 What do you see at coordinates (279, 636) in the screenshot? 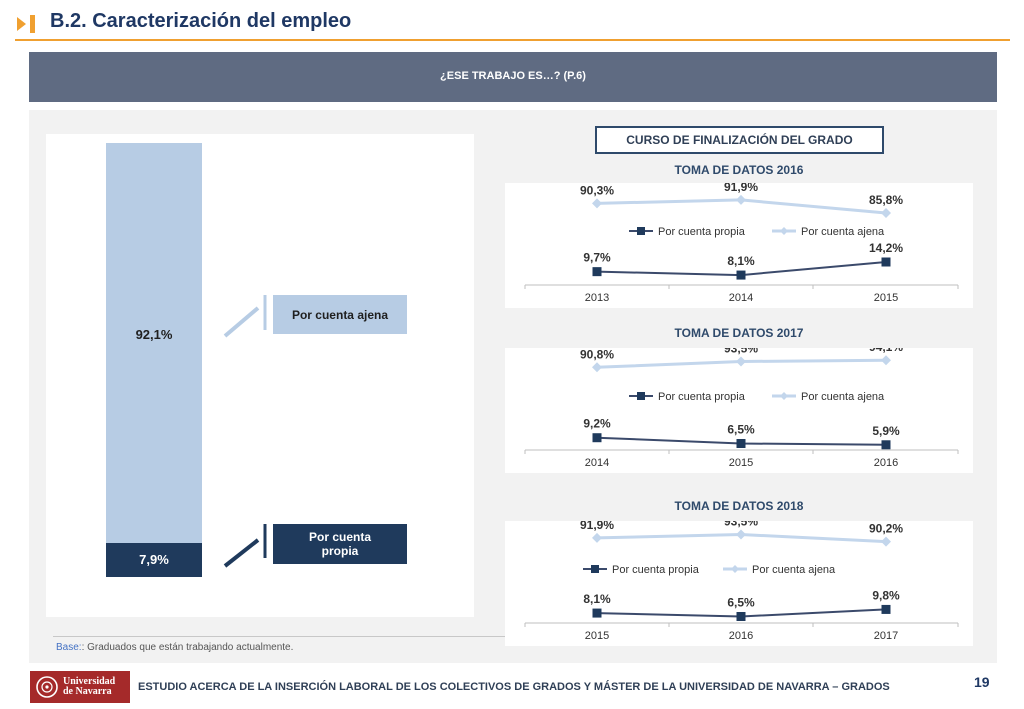
I see `base-divider` at bounding box center [279, 636].